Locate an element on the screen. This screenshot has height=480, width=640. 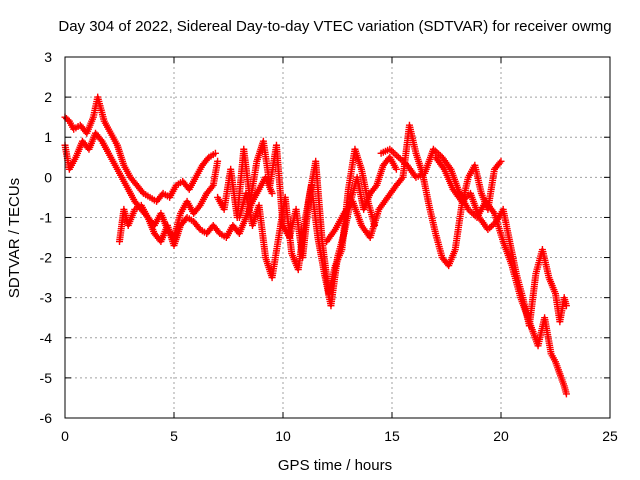
x-tick-label: 10 is located at coordinates (283, 436).